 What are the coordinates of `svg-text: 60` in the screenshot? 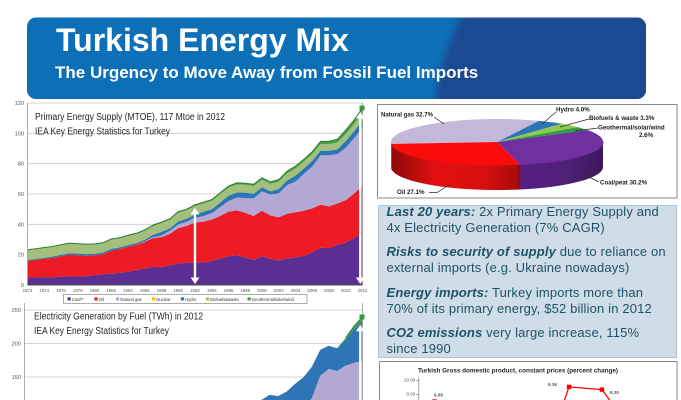 It's located at (21, 195).